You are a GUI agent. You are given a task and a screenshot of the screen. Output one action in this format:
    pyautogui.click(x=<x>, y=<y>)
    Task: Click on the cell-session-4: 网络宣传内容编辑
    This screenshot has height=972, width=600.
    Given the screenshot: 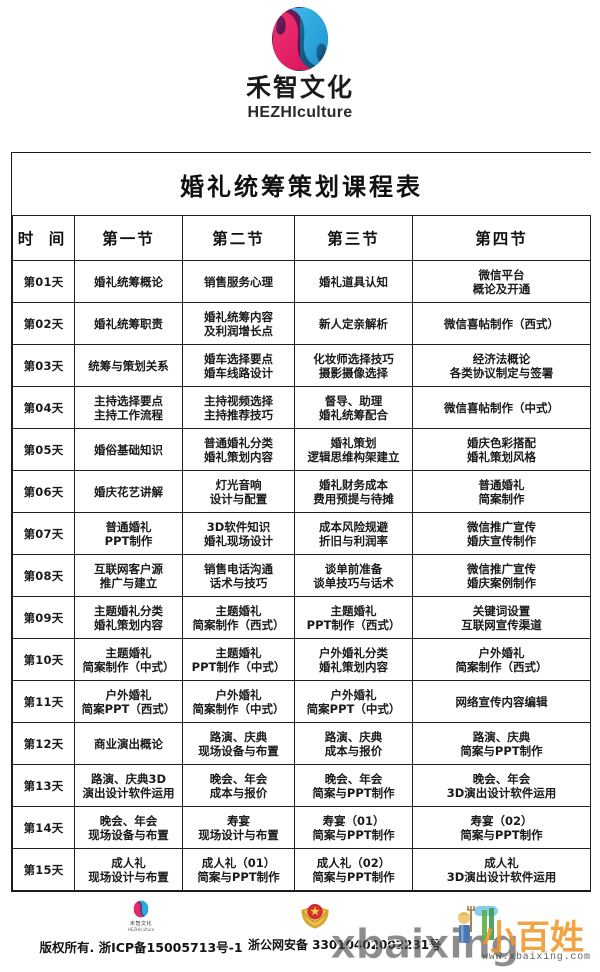 What is the action you would take?
    pyautogui.click(x=501, y=701)
    